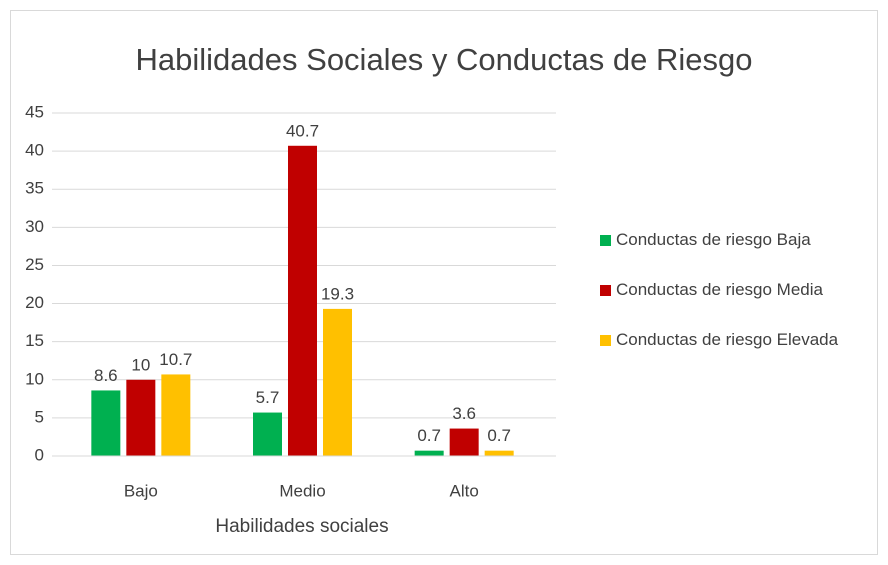  I want to click on y-tick-label: 35, so click(34, 188).